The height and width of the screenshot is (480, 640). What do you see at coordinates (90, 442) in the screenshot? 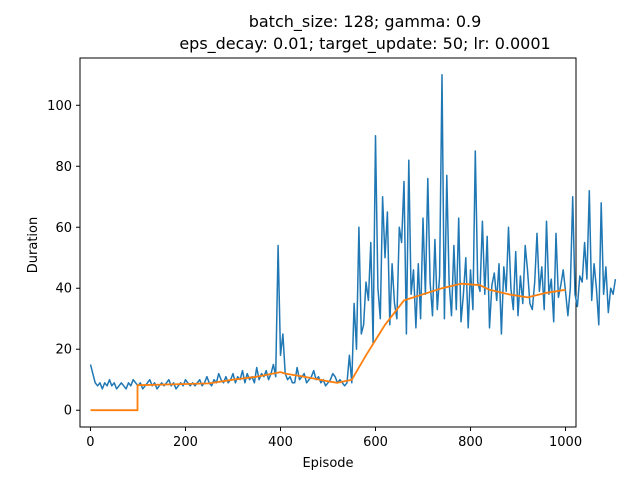
I see `x-tick-label: 0` at bounding box center [90, 442].